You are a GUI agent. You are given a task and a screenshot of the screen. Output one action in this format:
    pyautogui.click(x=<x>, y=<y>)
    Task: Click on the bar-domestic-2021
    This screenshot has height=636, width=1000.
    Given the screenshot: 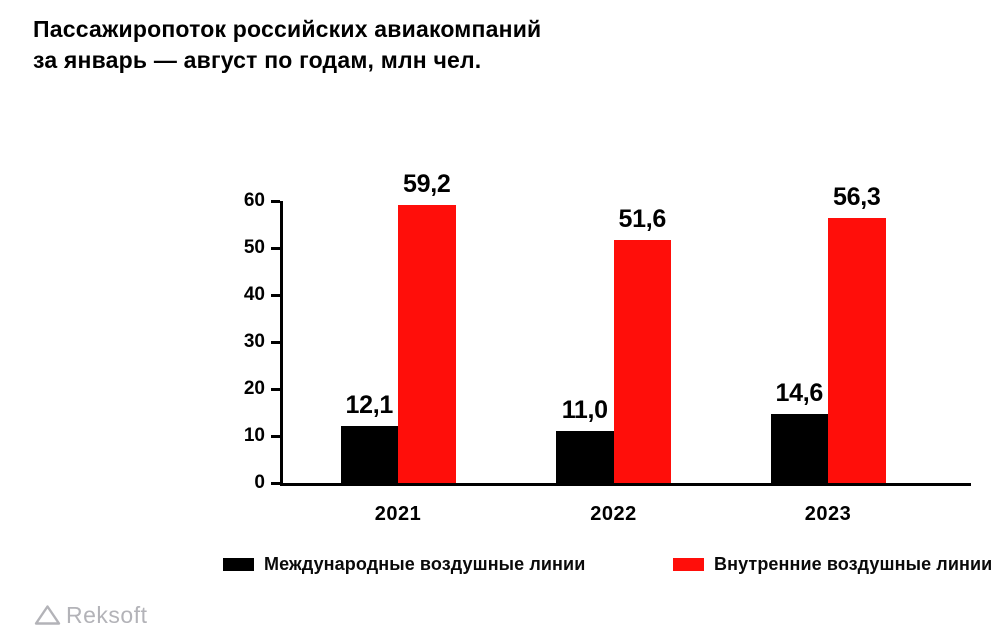 What is the action you would take?
    pyautogui.click(x=427, y=343)
    